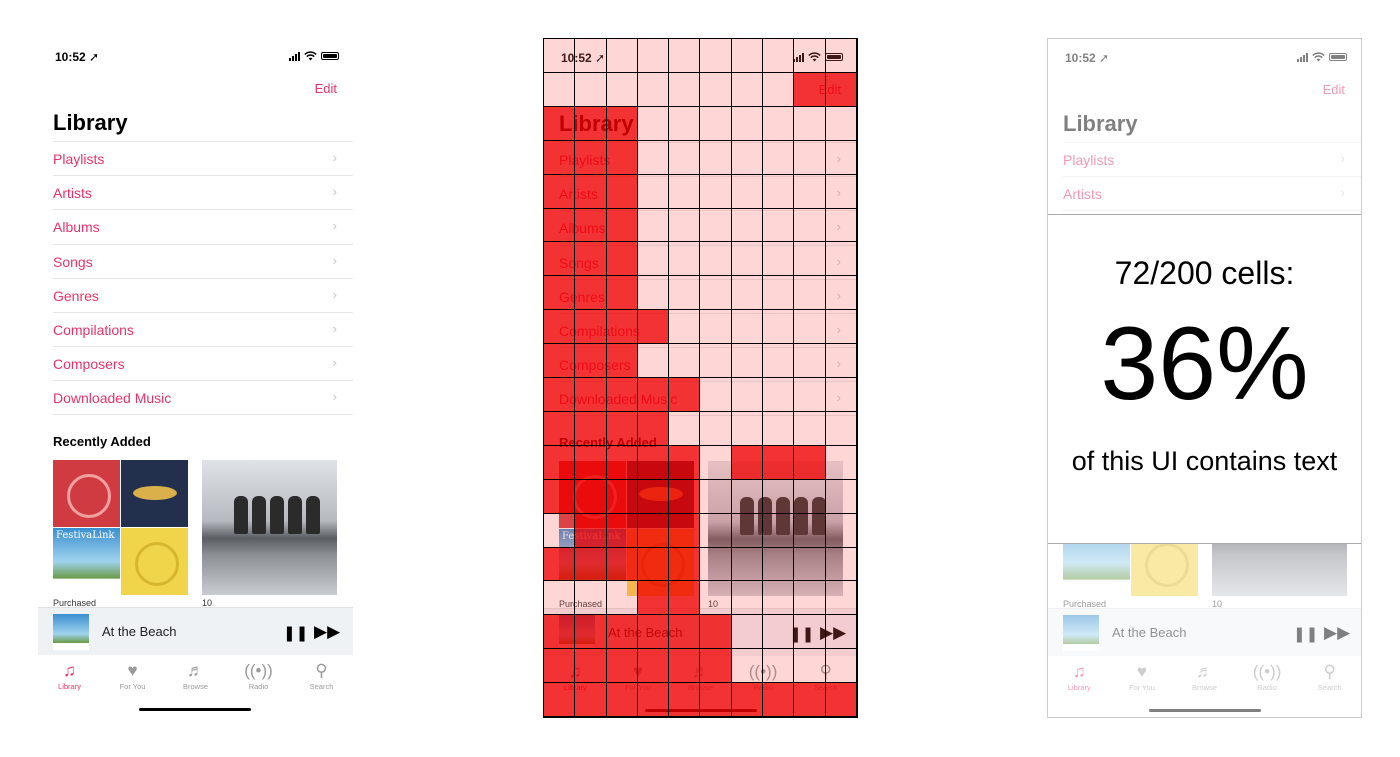 This screenshot has width=1400, height=757. I want to click on tab-bar: ♫ Library ♥ For You ♬ Browse ((•)) Radio ⚲ Search, so click(195, 679).